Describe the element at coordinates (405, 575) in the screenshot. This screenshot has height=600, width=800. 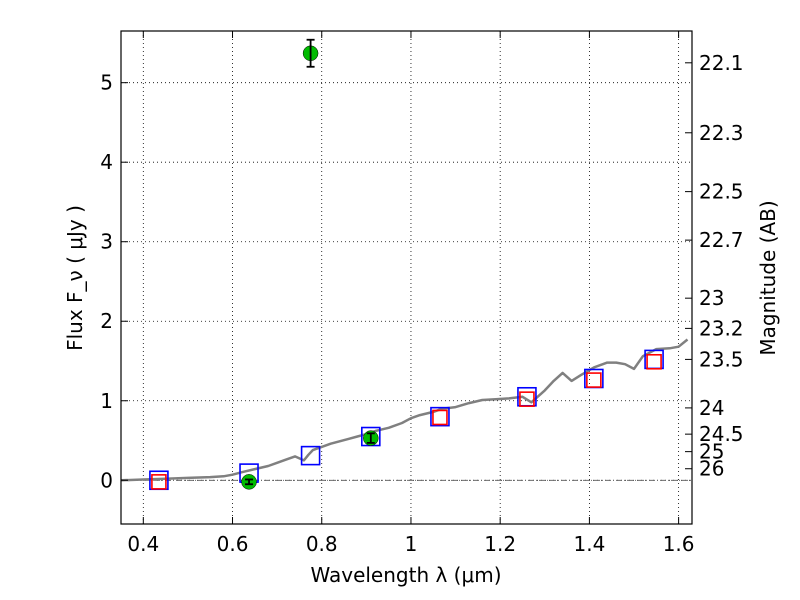
I see `x-axis-title: Wavelength λ (μm)` at that location.